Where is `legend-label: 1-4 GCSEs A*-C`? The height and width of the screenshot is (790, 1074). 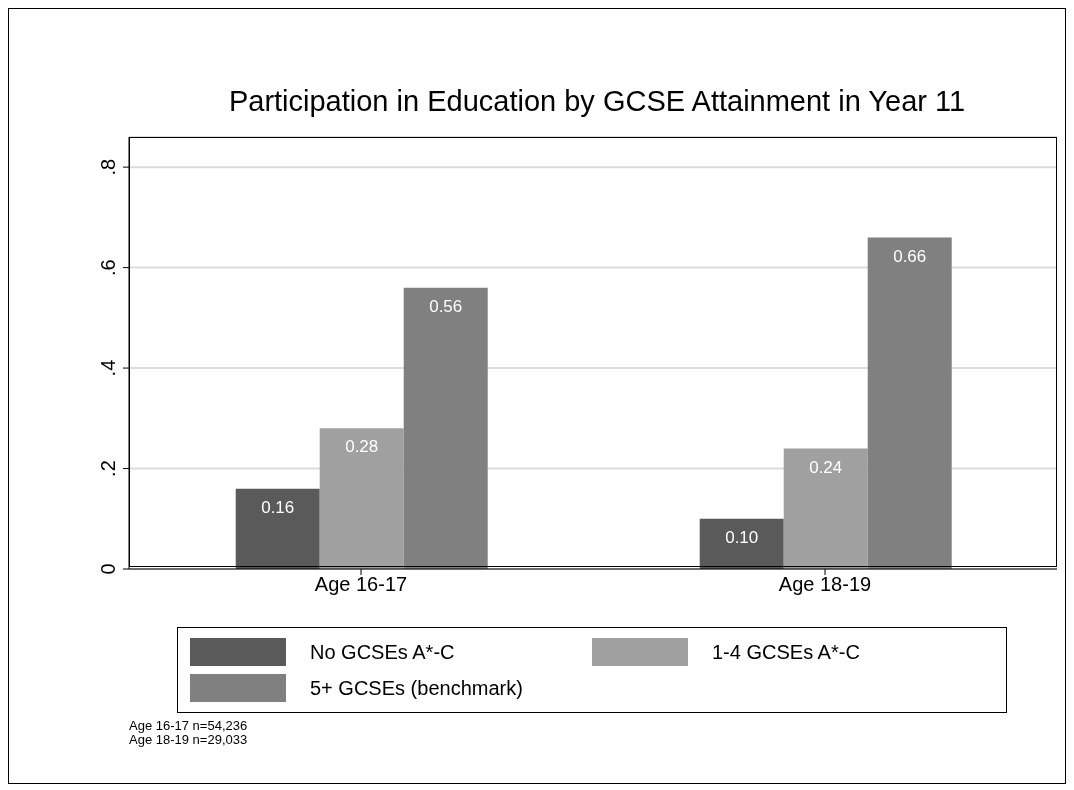 legend-label: 1-4 GCSEs A*-C is located at coordinates (786, 652).